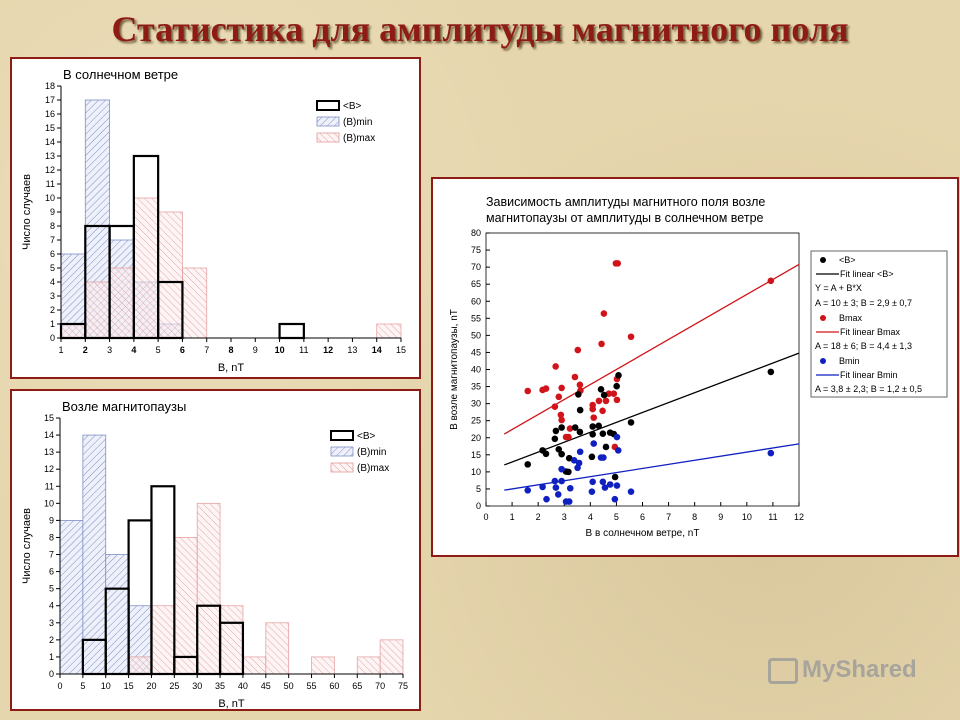  Describe the element at coordinates (842, 670) in the screenshot. I see `watermark: MyShared` at that location.